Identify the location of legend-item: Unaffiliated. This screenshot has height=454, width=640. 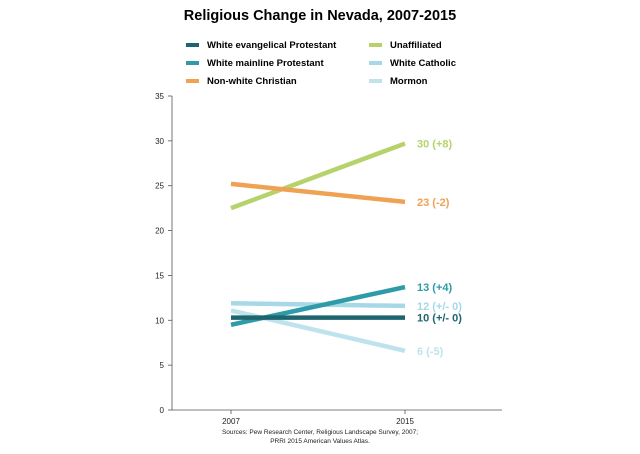
(405, 45).